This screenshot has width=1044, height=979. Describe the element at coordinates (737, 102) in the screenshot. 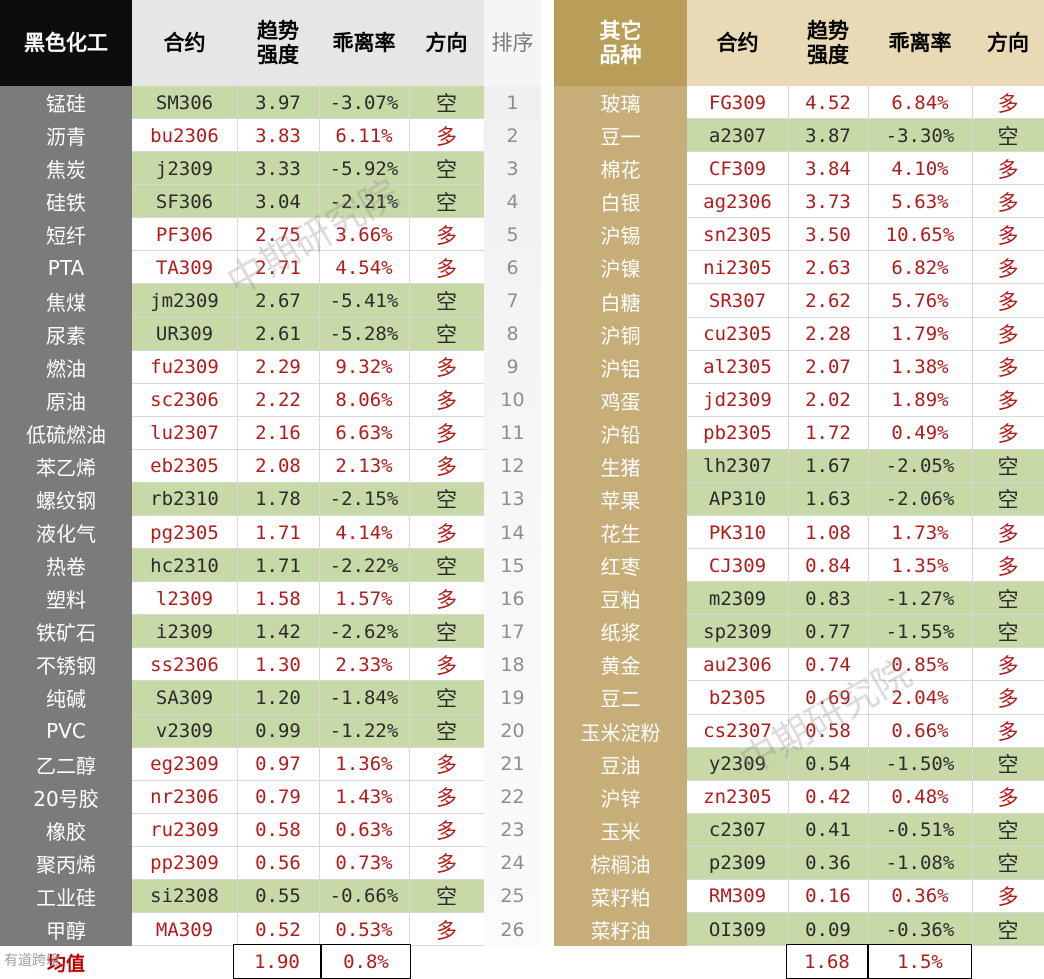

I see `right-code-cell: FG309` at that location.